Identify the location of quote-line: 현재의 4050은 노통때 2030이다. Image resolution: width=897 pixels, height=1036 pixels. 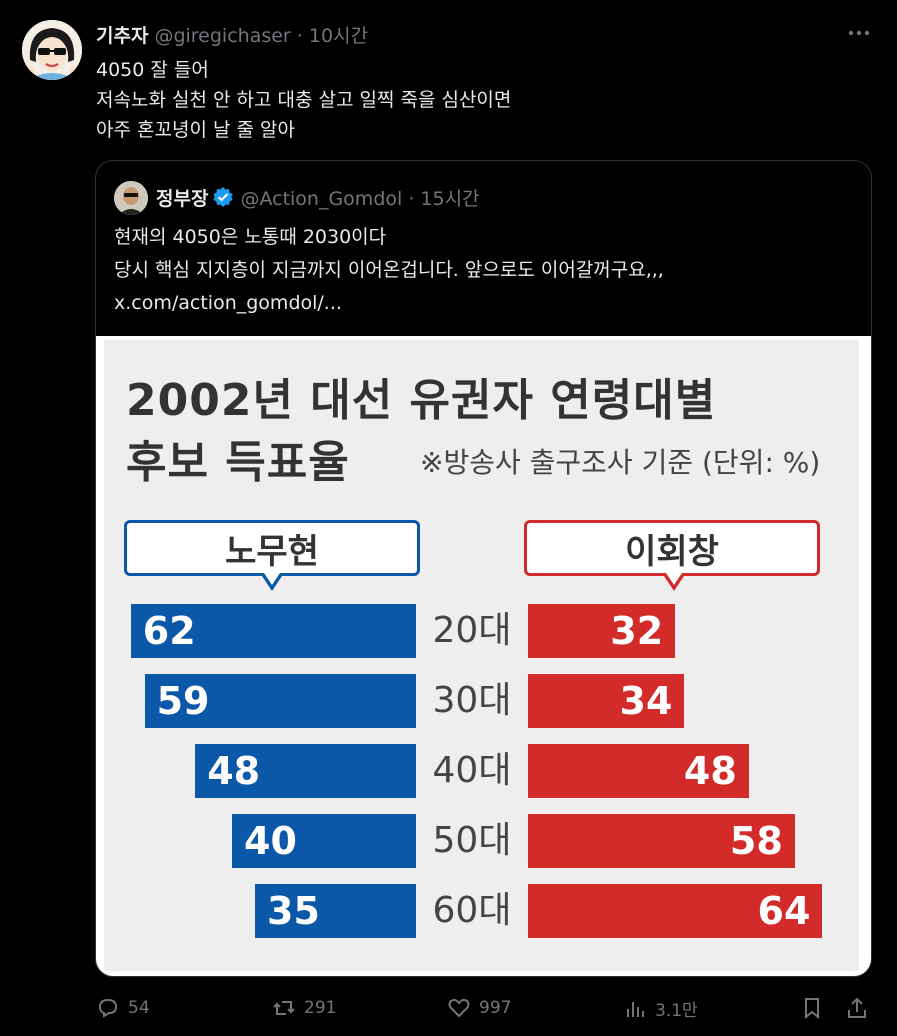
(250, 237).